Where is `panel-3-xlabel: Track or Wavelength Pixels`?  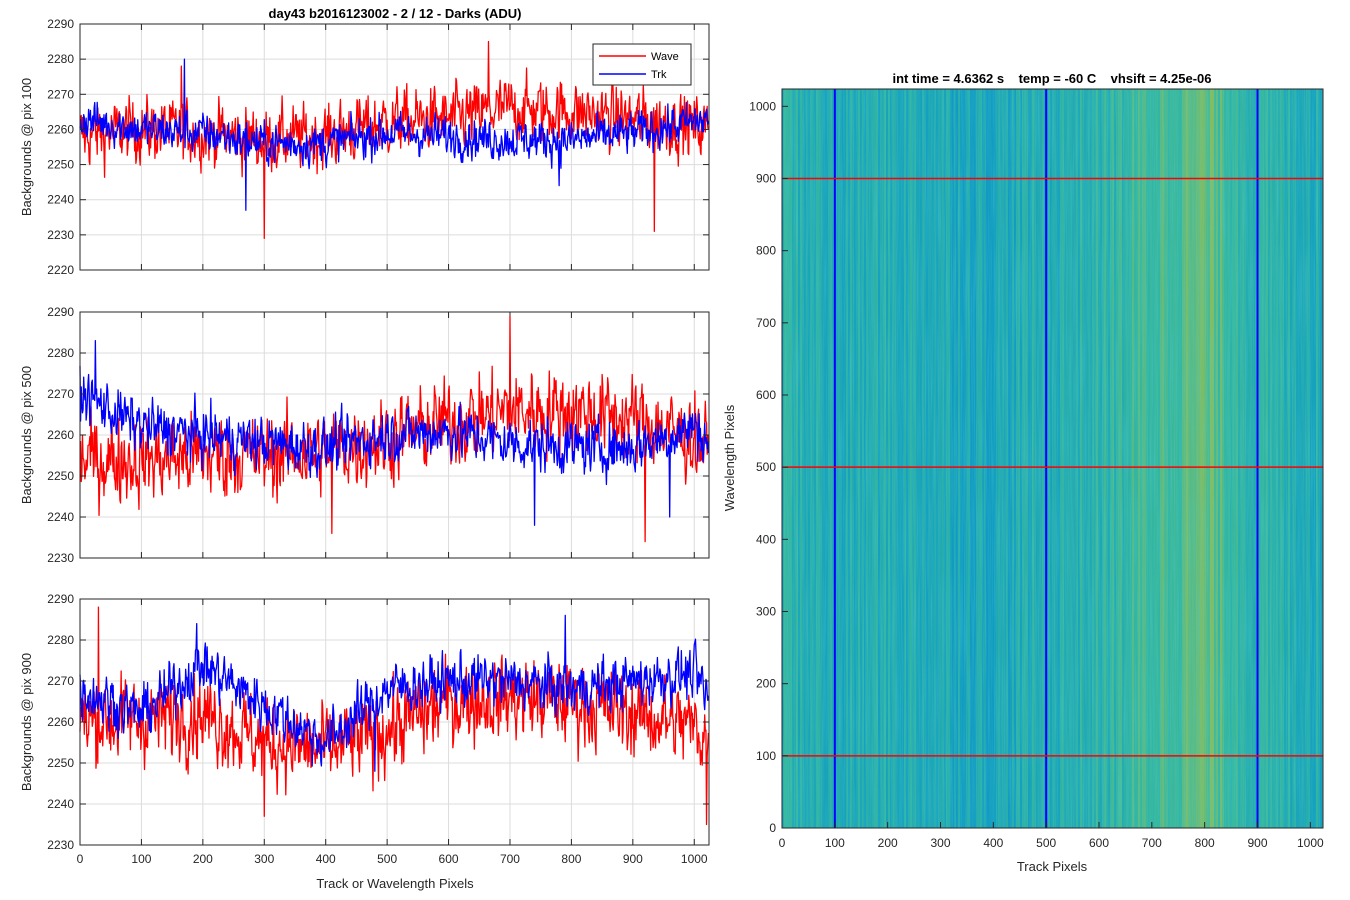
panel-3-xlabel: Track or Wavelength Pixels is located at coordinates (395, 883).